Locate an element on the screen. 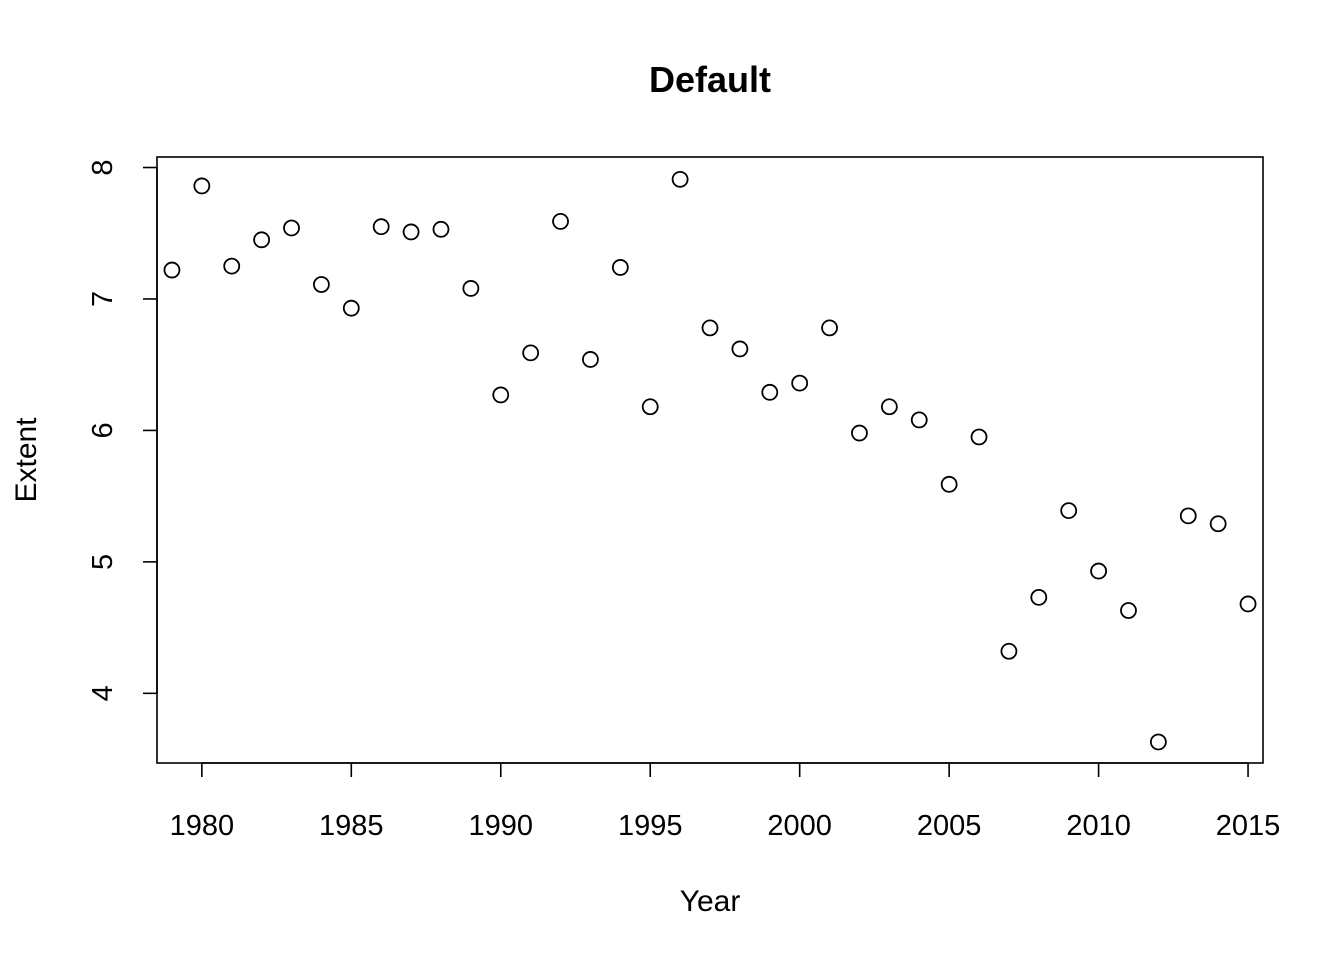  y-tick-label: 6 is located at coordinates (103, 430).